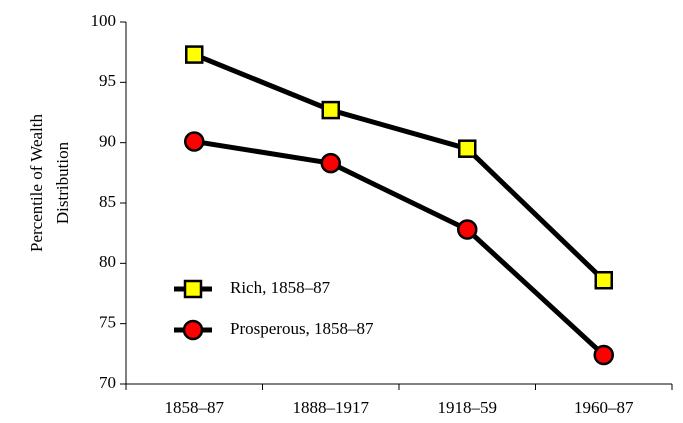 This screenshot has height=423, width=683. Describe the element at coordinates (468, 407) in the screenshot. I see `x-tick-label: 1918–59` at that location.